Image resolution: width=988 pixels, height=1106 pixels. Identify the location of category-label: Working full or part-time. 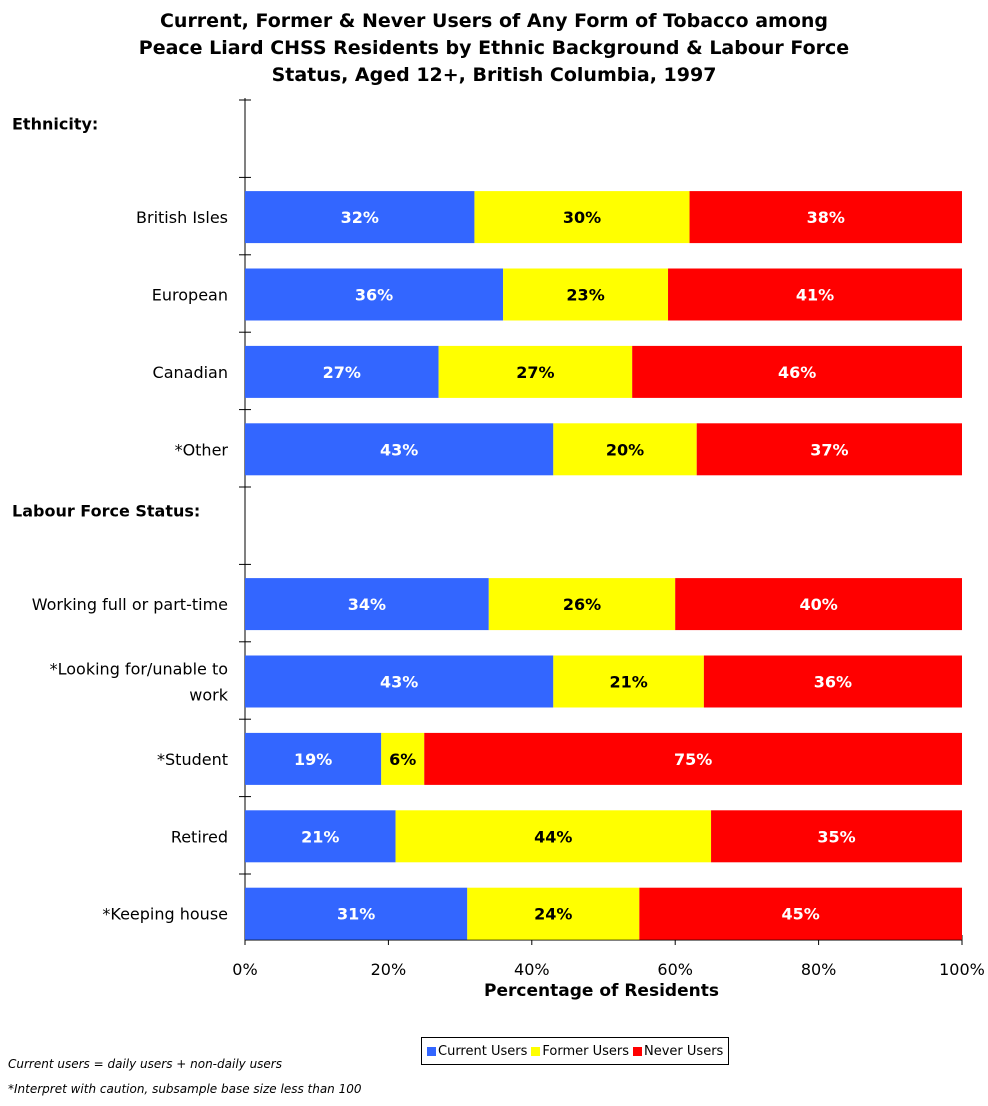
(130, 604).